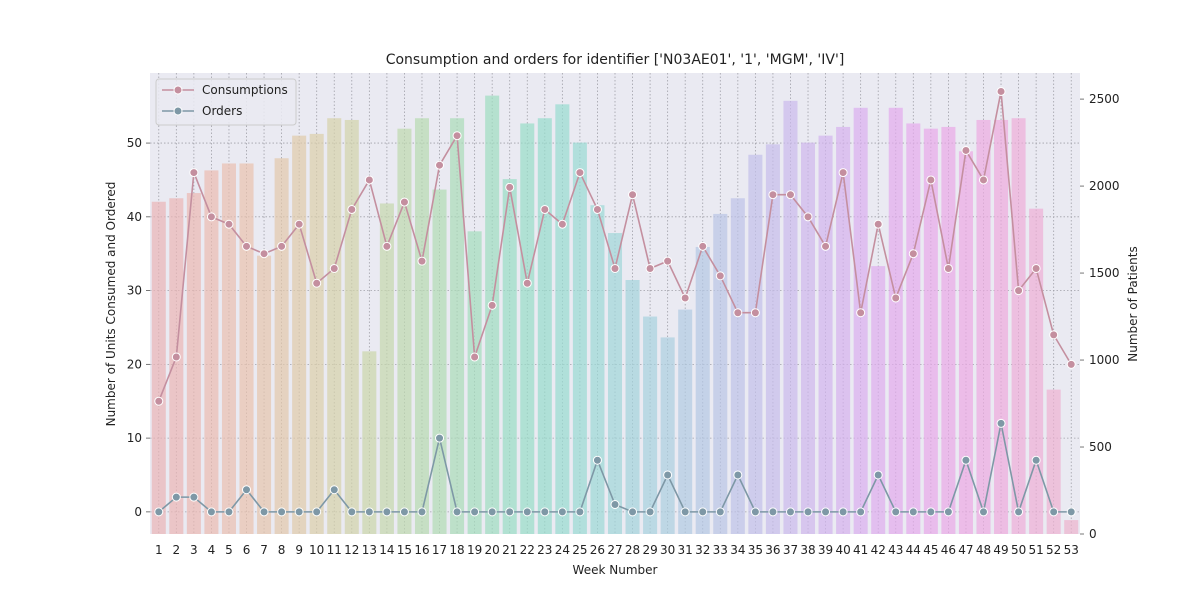 The image size is (1200, 604). I want to click on x-tick-label: 27, so click(614, 550).